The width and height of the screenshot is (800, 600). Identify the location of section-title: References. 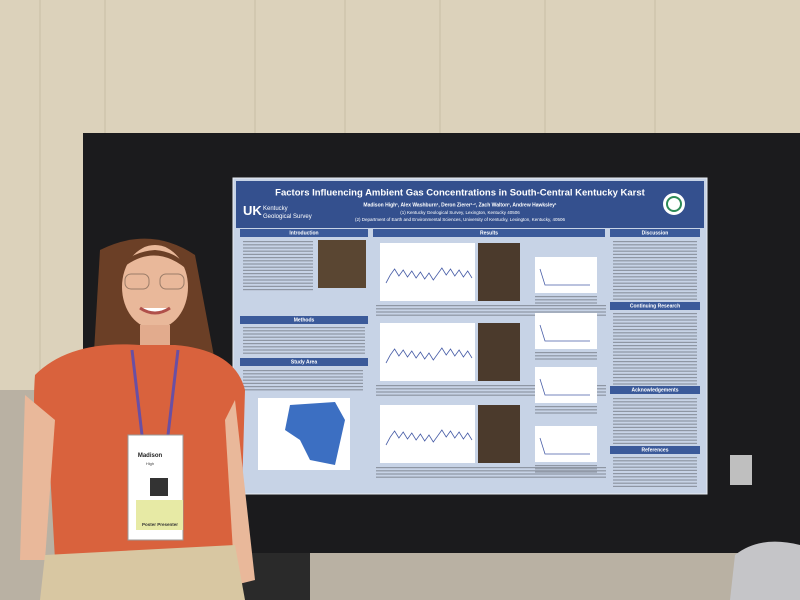
(655, 450).